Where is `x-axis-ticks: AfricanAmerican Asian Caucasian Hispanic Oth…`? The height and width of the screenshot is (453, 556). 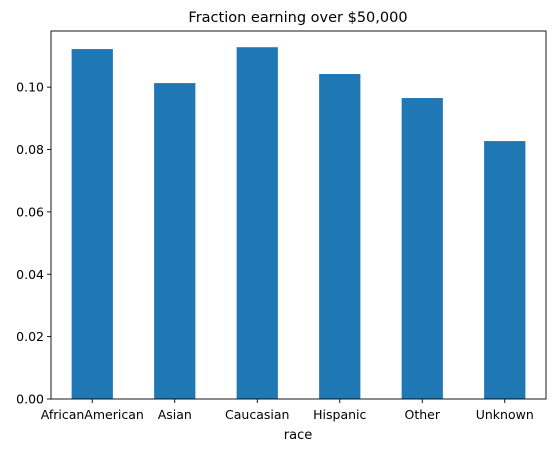
x-axis-ticks: AfricanAmerican Asian Caucasian Hispanic Oth… is located at coordinates (287, 410).